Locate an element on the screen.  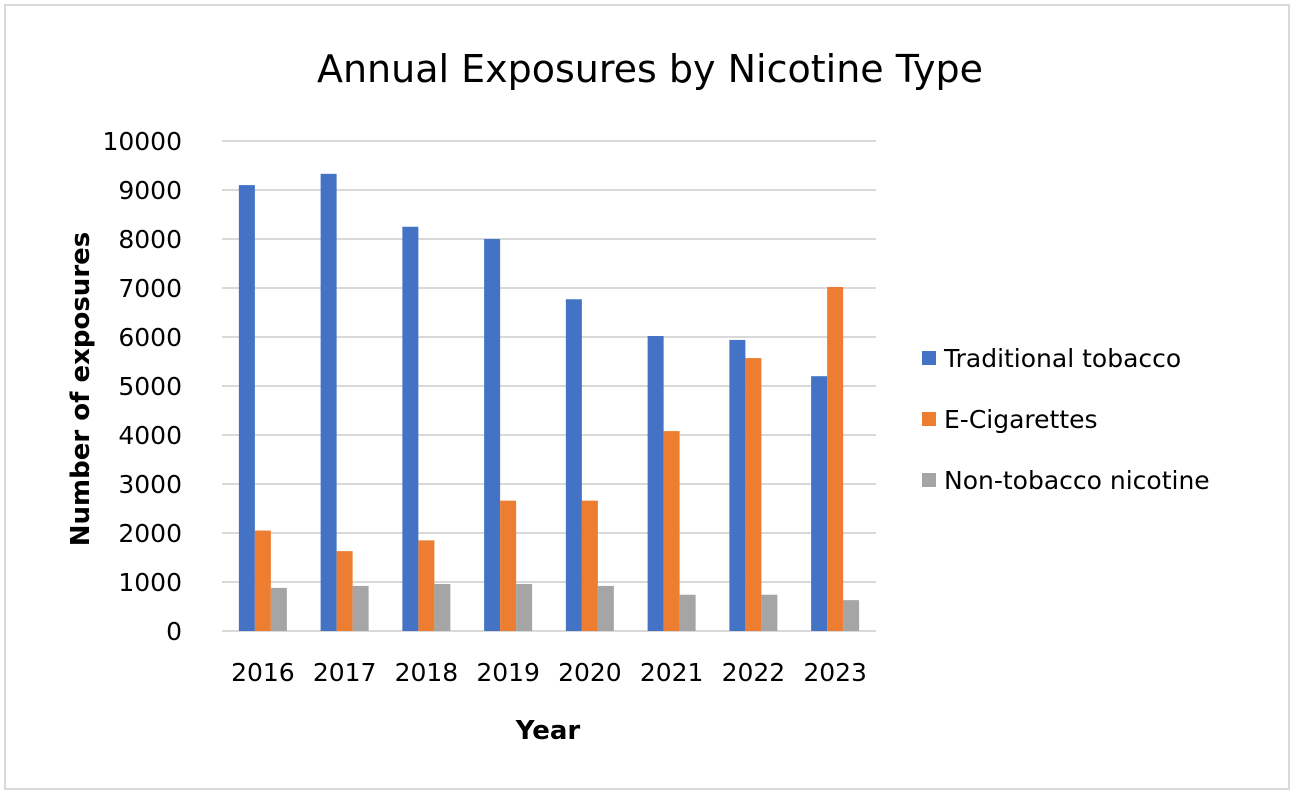
y-tick-label: 4000 is located at coordinates (150, 435).